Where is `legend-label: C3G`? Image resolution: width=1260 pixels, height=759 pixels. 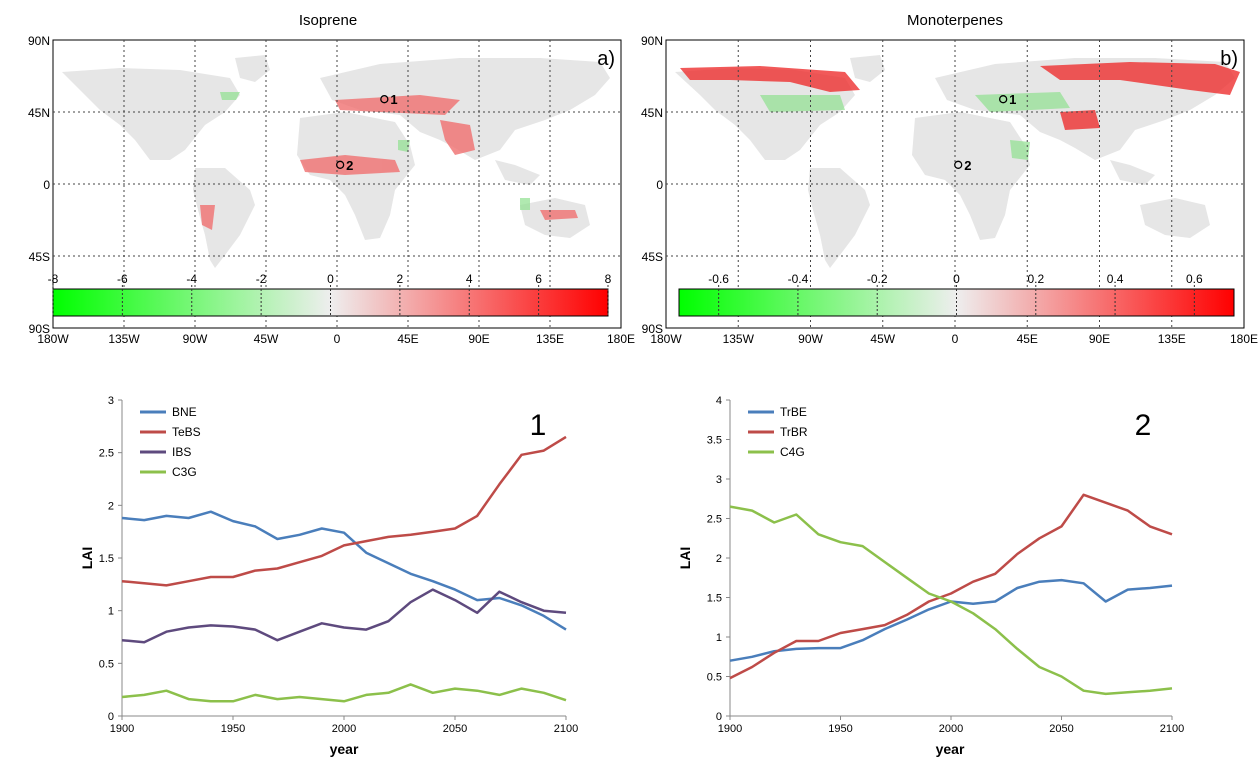 legend-label: C3G is located at coordinates (184, 472).